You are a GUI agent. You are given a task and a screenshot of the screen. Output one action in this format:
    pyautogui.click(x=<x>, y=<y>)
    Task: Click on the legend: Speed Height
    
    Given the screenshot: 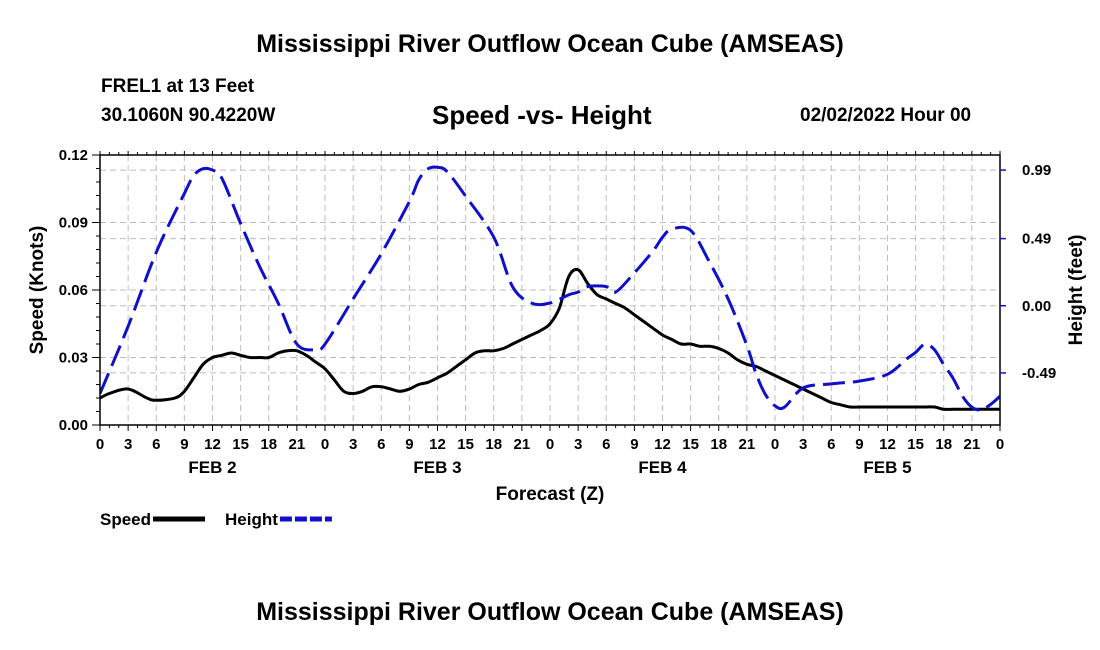 What is the action you would take?
    pyautogui.click(x=216, y=519)
    